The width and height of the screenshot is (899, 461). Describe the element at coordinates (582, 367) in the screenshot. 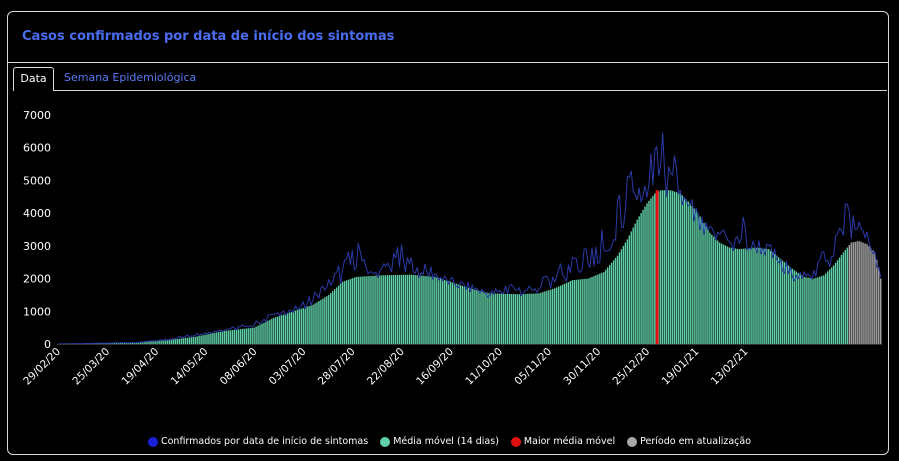

I see `x-tick-label: 30/11/20` at that location.